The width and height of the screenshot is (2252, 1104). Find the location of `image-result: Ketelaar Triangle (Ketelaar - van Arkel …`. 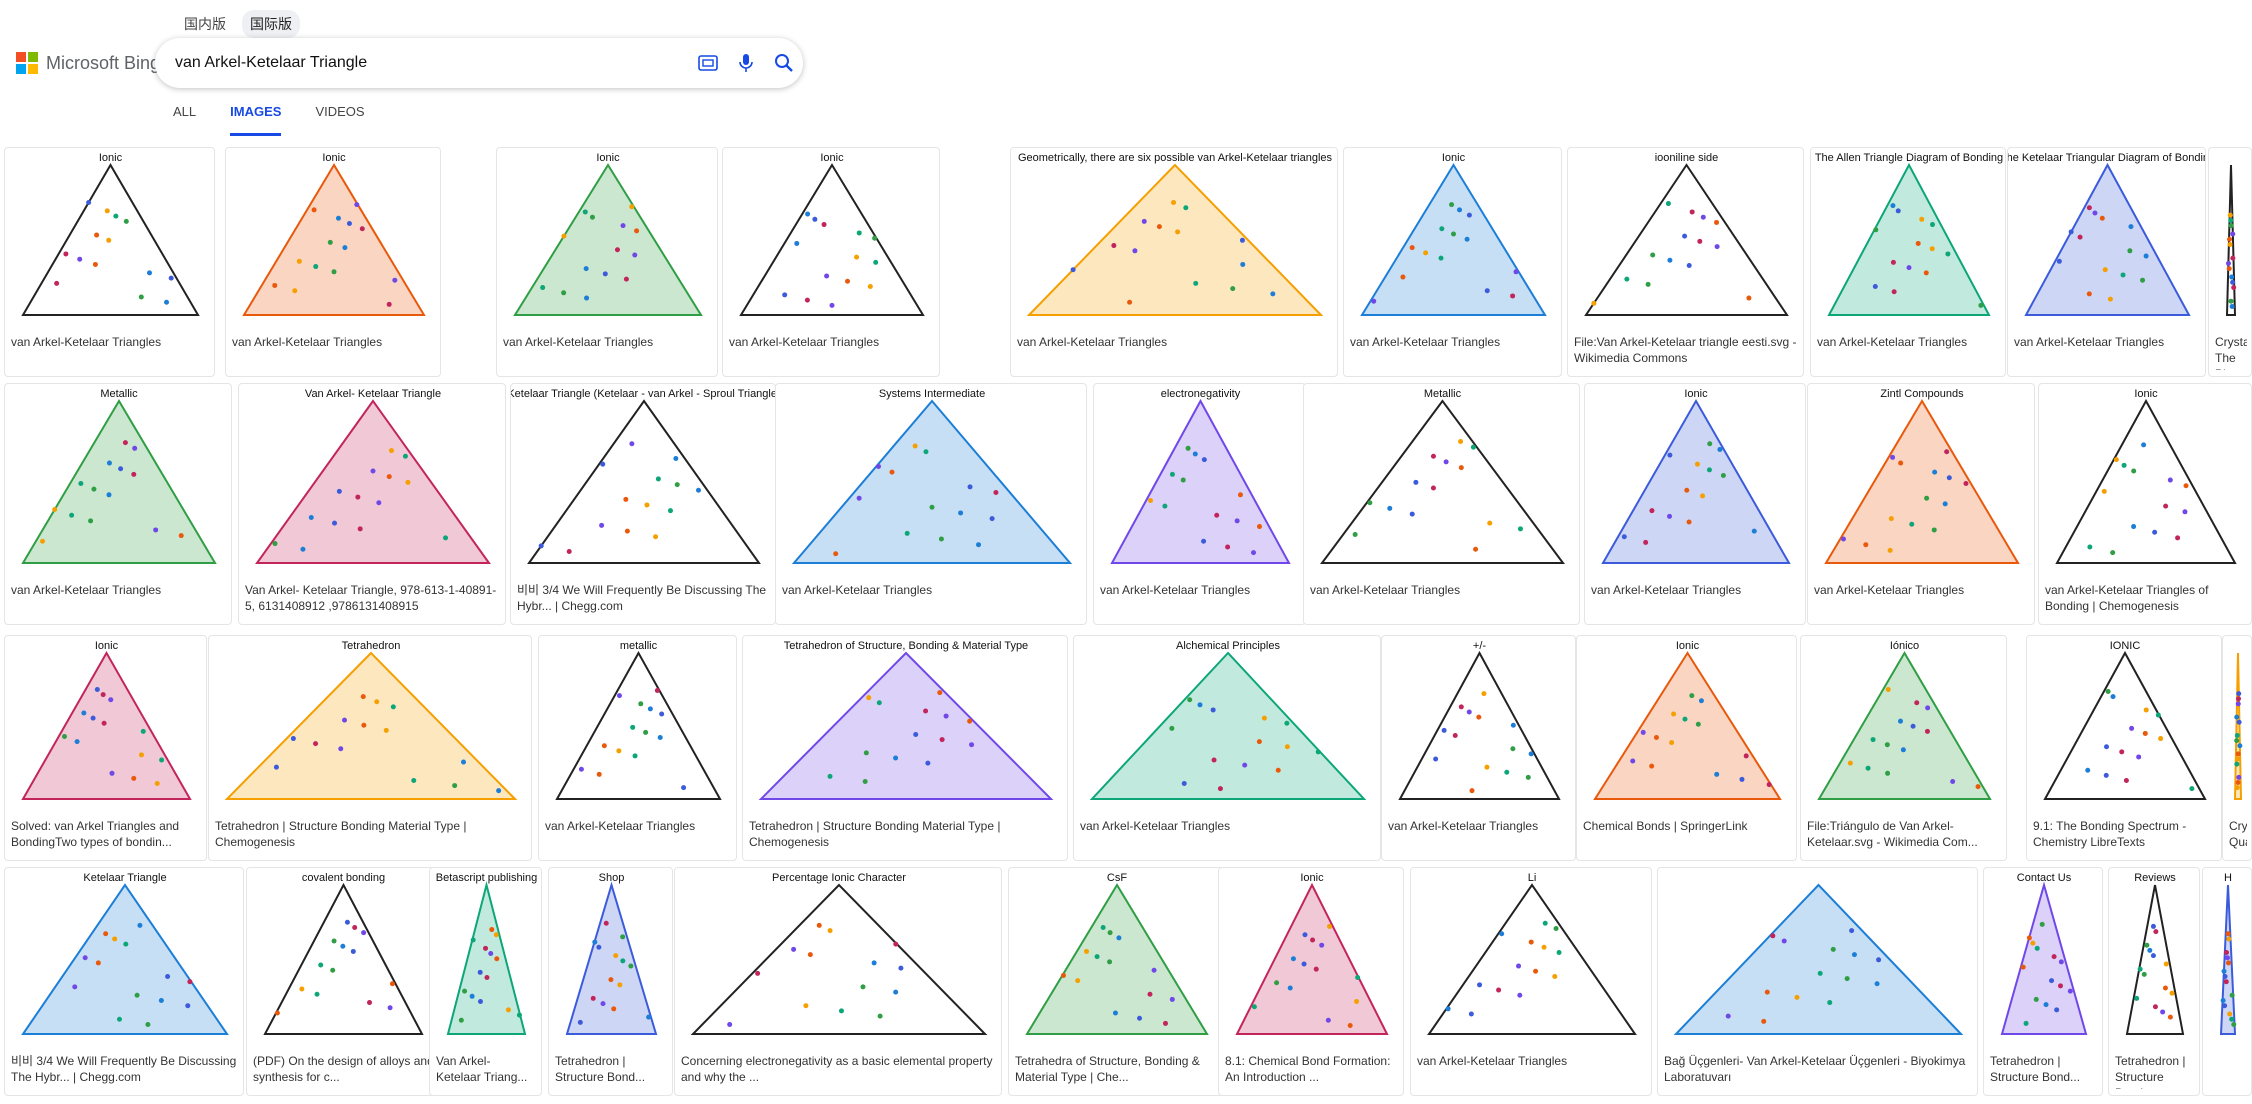

image-result: Ketelaar Triangle (Ketelaar - van Arkel … is located at coordinates (643, 504).